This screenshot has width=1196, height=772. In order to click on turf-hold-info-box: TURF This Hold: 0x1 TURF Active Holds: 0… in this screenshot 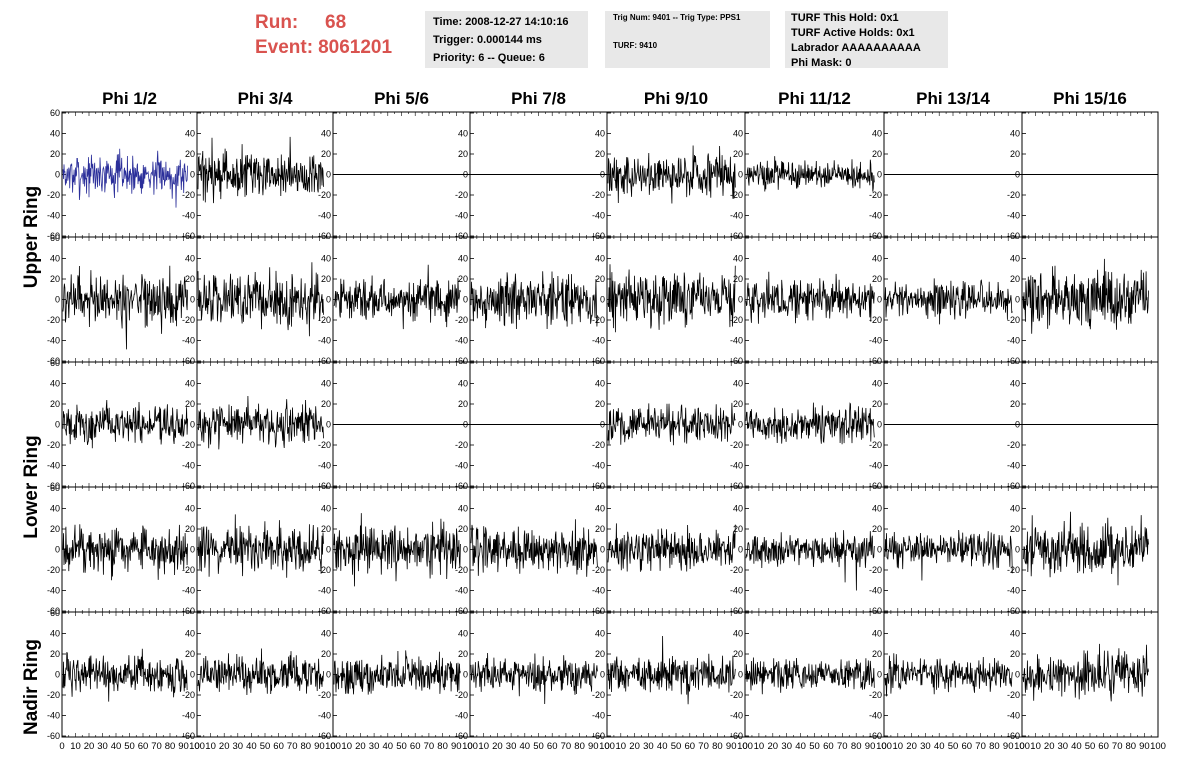, I will do `click(866, 40)`.